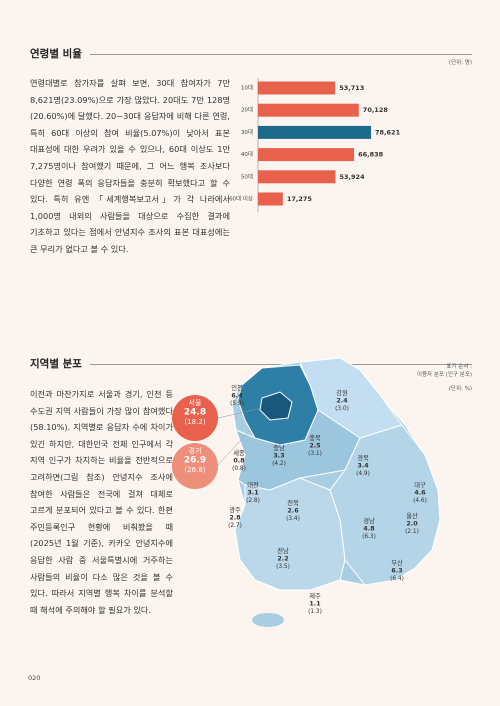 The height and width of the screenshot is (706, 500). Describe the element at coordinates (253, 501) in the screenshot. I see `region-population: (2.8)` at that location.